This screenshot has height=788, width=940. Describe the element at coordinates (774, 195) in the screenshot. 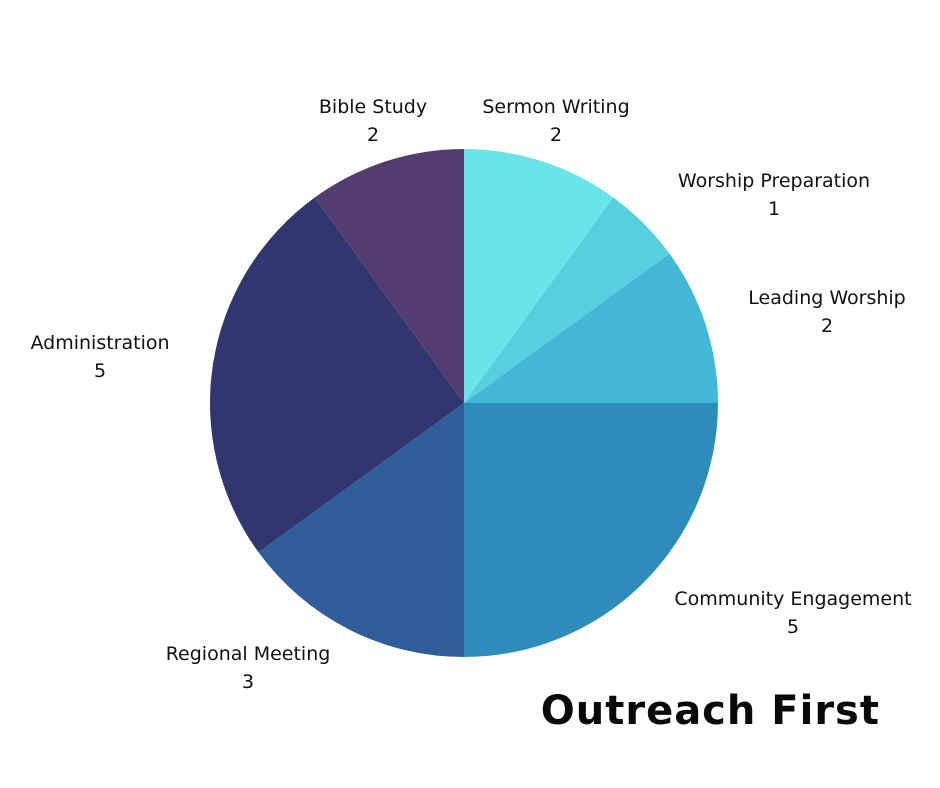

I see `slice-label: Worship Preparation 1` at that location.